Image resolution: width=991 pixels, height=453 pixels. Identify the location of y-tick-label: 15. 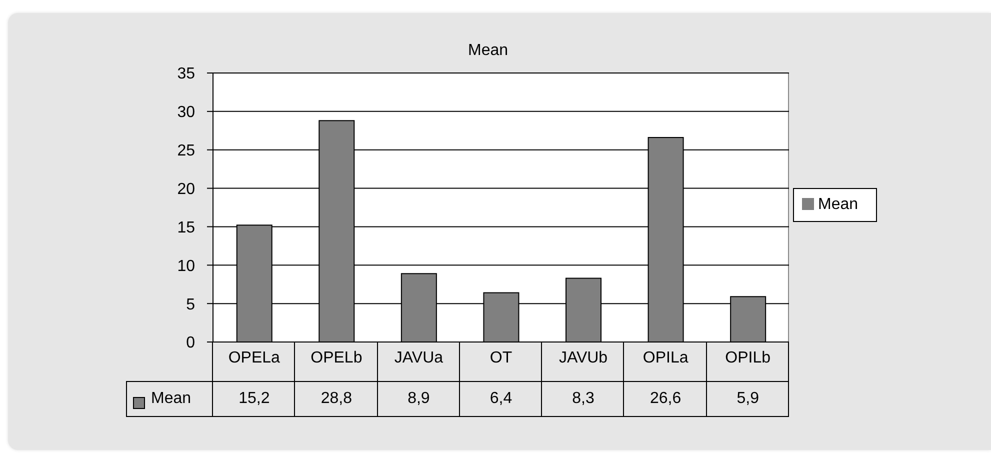
(186, 227).